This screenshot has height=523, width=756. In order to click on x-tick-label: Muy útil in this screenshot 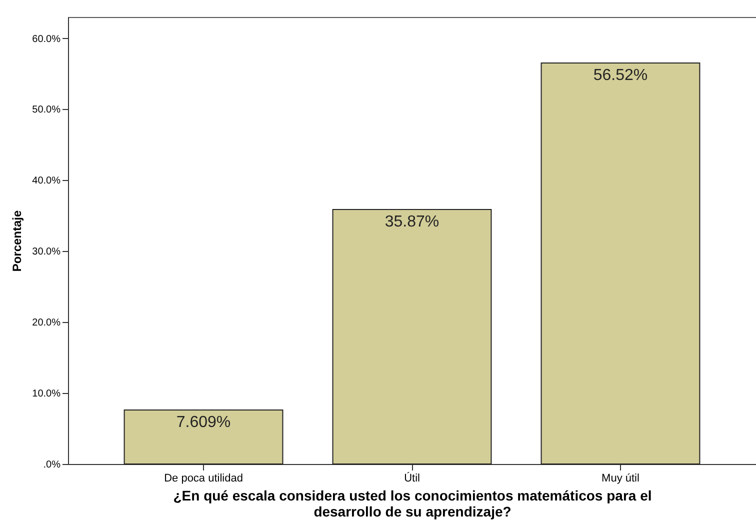, I will do `click(621, 478)`.